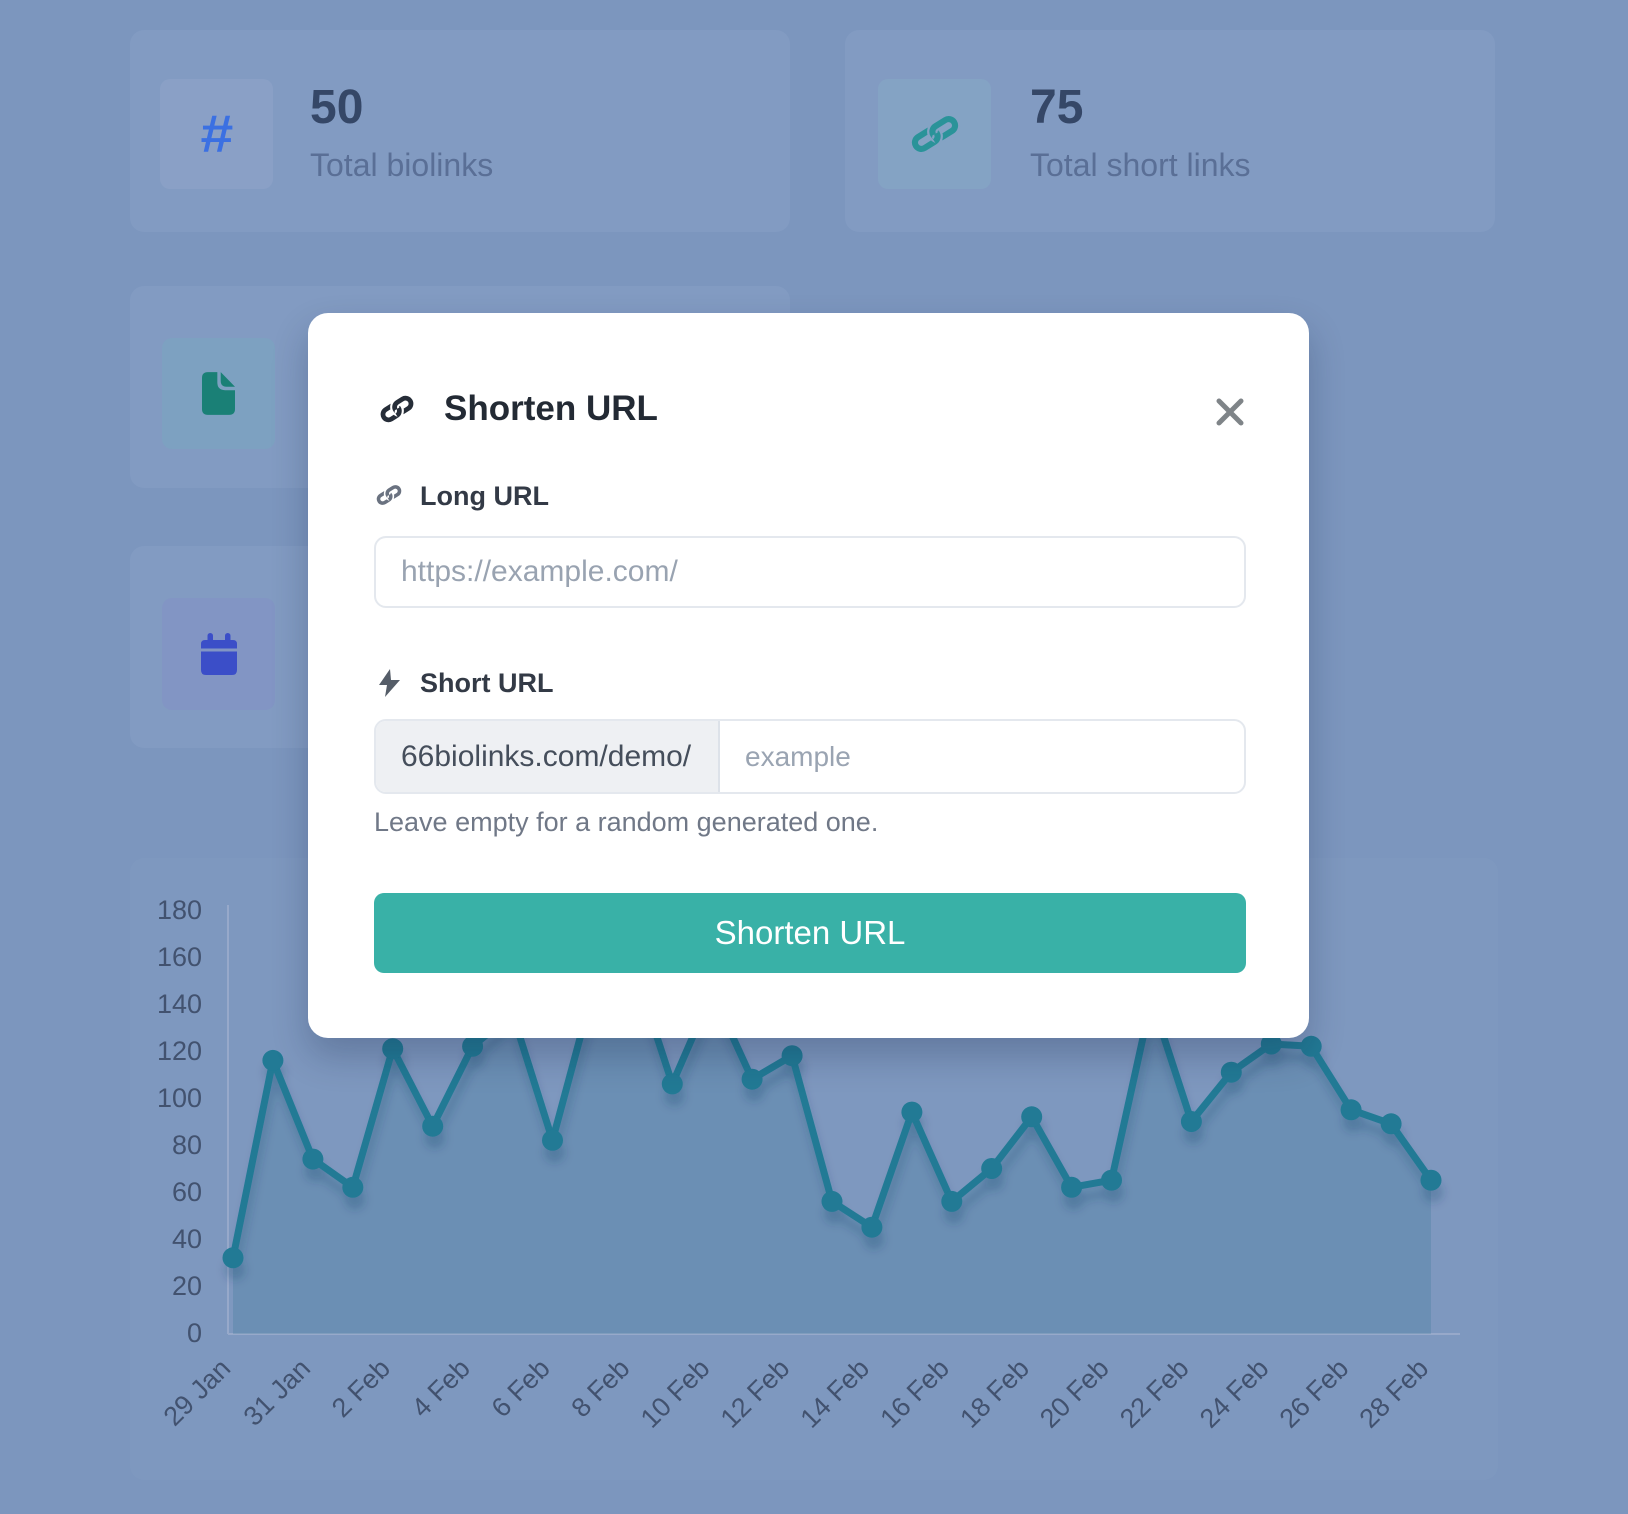  I want to click on svg-text: 20 Feb, so click(1074, 1393).